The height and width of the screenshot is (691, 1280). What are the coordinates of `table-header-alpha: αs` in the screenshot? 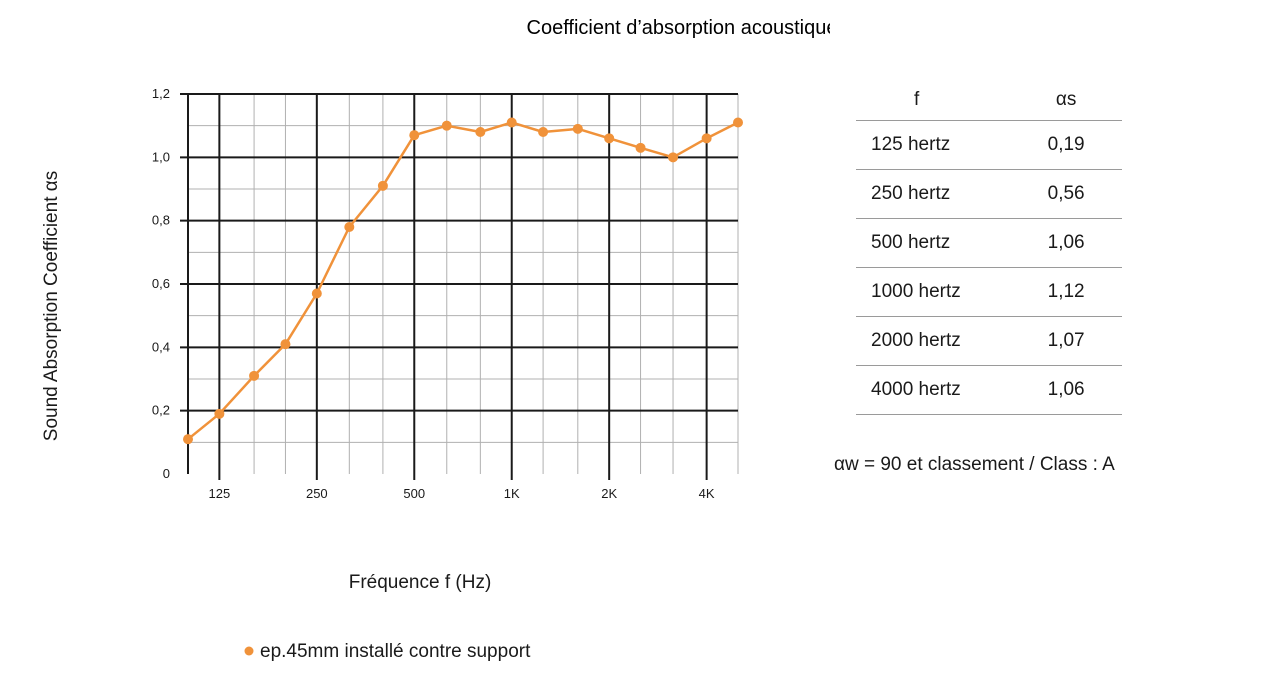 It's located at (1066, 99).